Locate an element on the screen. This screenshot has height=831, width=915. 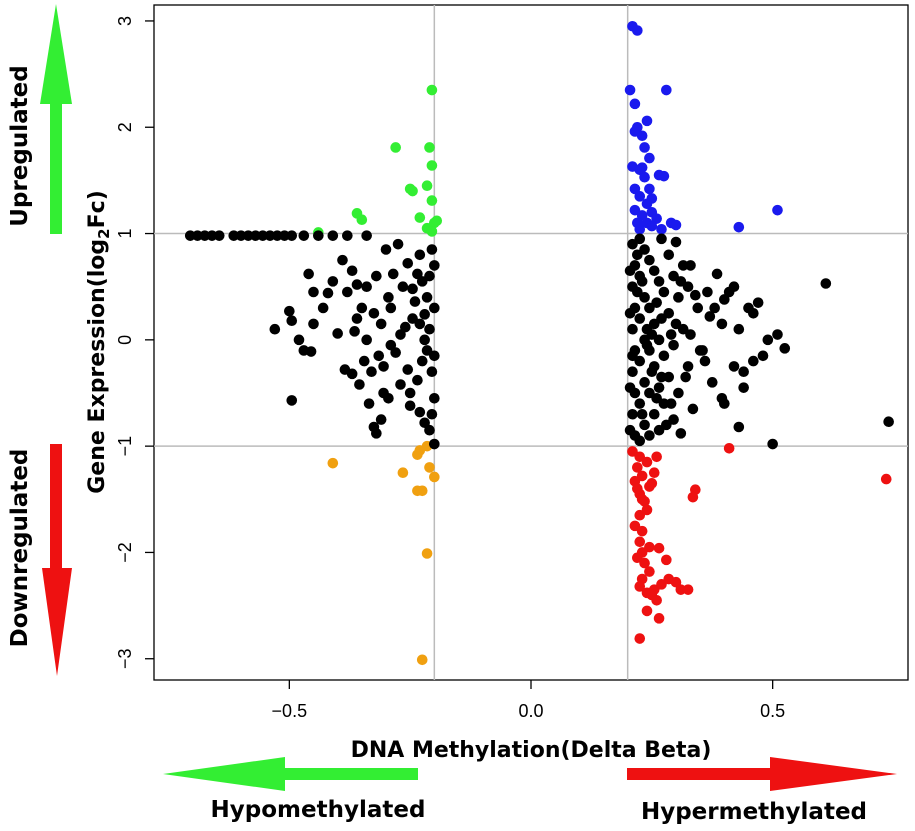
downregulated-arrow-icon is located at coordinates (57, 560).